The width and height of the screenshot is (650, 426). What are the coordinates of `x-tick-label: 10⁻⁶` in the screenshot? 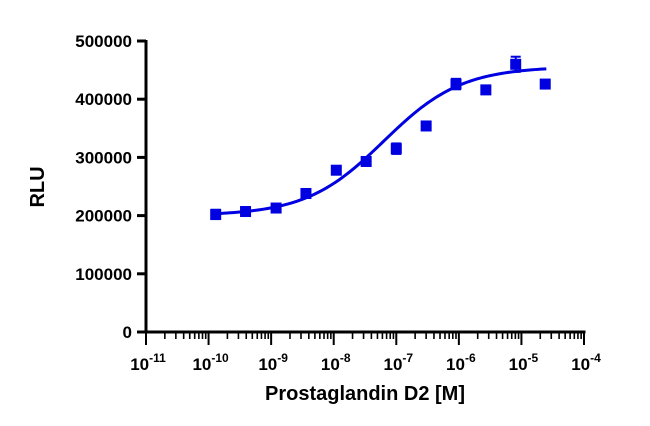 It's located at (461, 362).